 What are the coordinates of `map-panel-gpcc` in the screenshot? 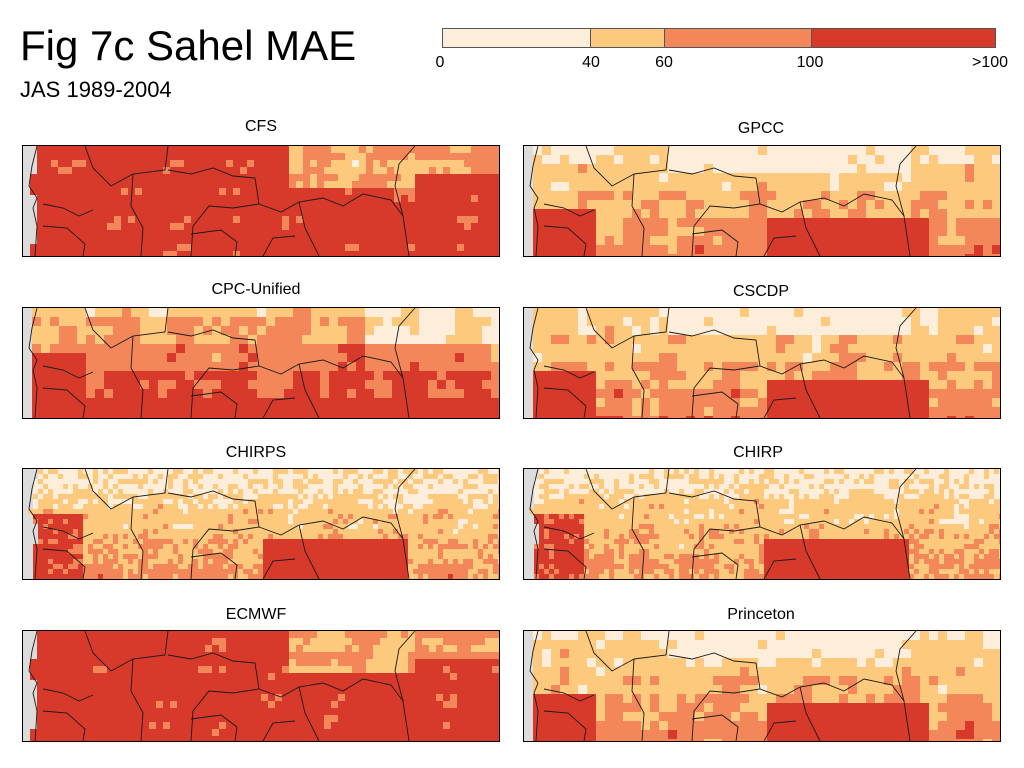 It's located at (762, 201).